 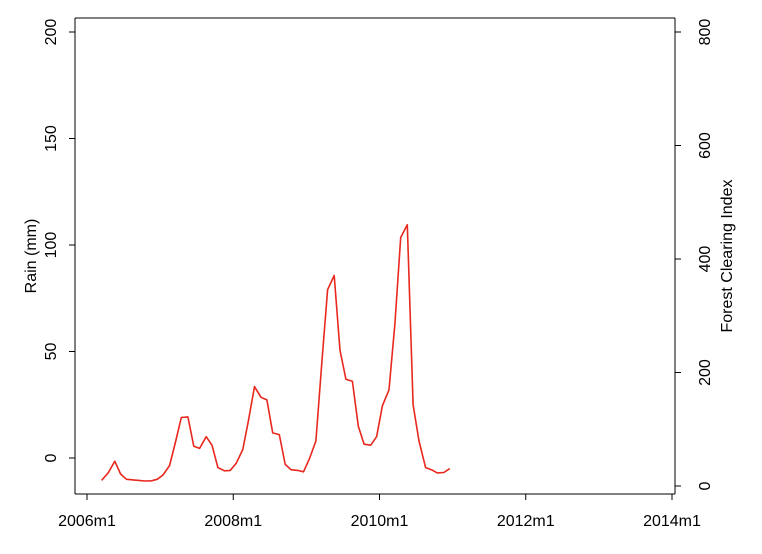 I want to click on x-tick-label: 2006m1, so click(x=87, y=521).